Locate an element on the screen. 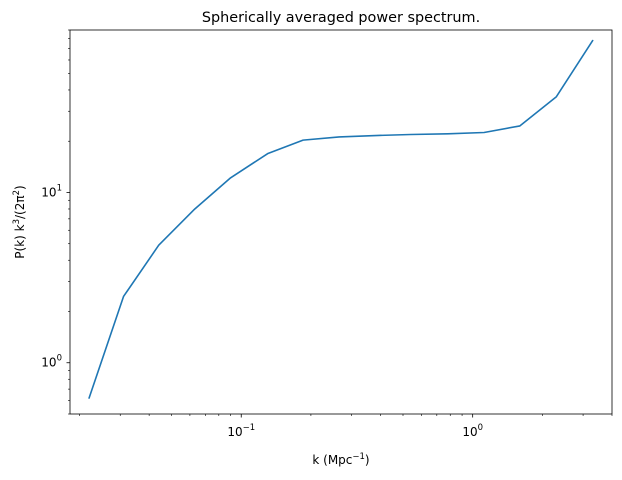 The image size is (622, 480). x-tick-label: 10⁻¹ is located at coordinates (241, 431).